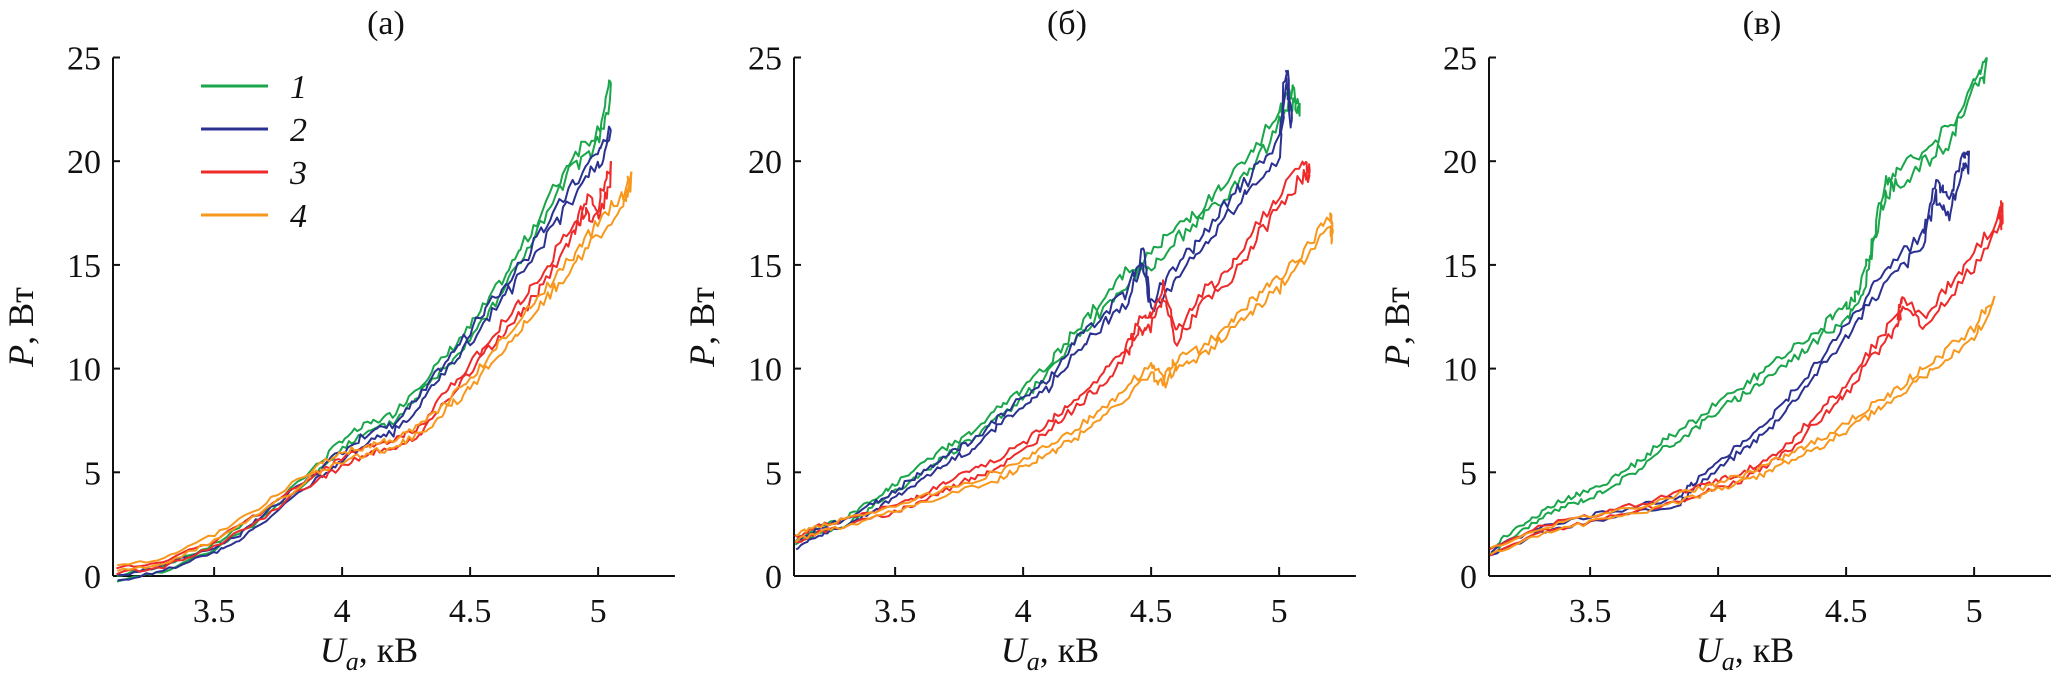 Image resolution: width=2067 pixels, height=674 pixels. Describe the element at coordinates (1067, 23) in the screenshot. I see `panel-title: (б)` at that location.